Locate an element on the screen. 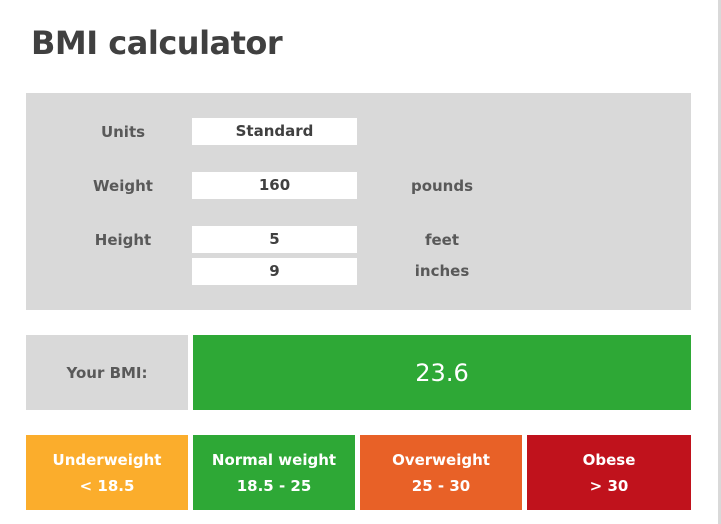 This screenshot has height=524, width=721. category-name: Underweight is located at coordinates (107, 459).